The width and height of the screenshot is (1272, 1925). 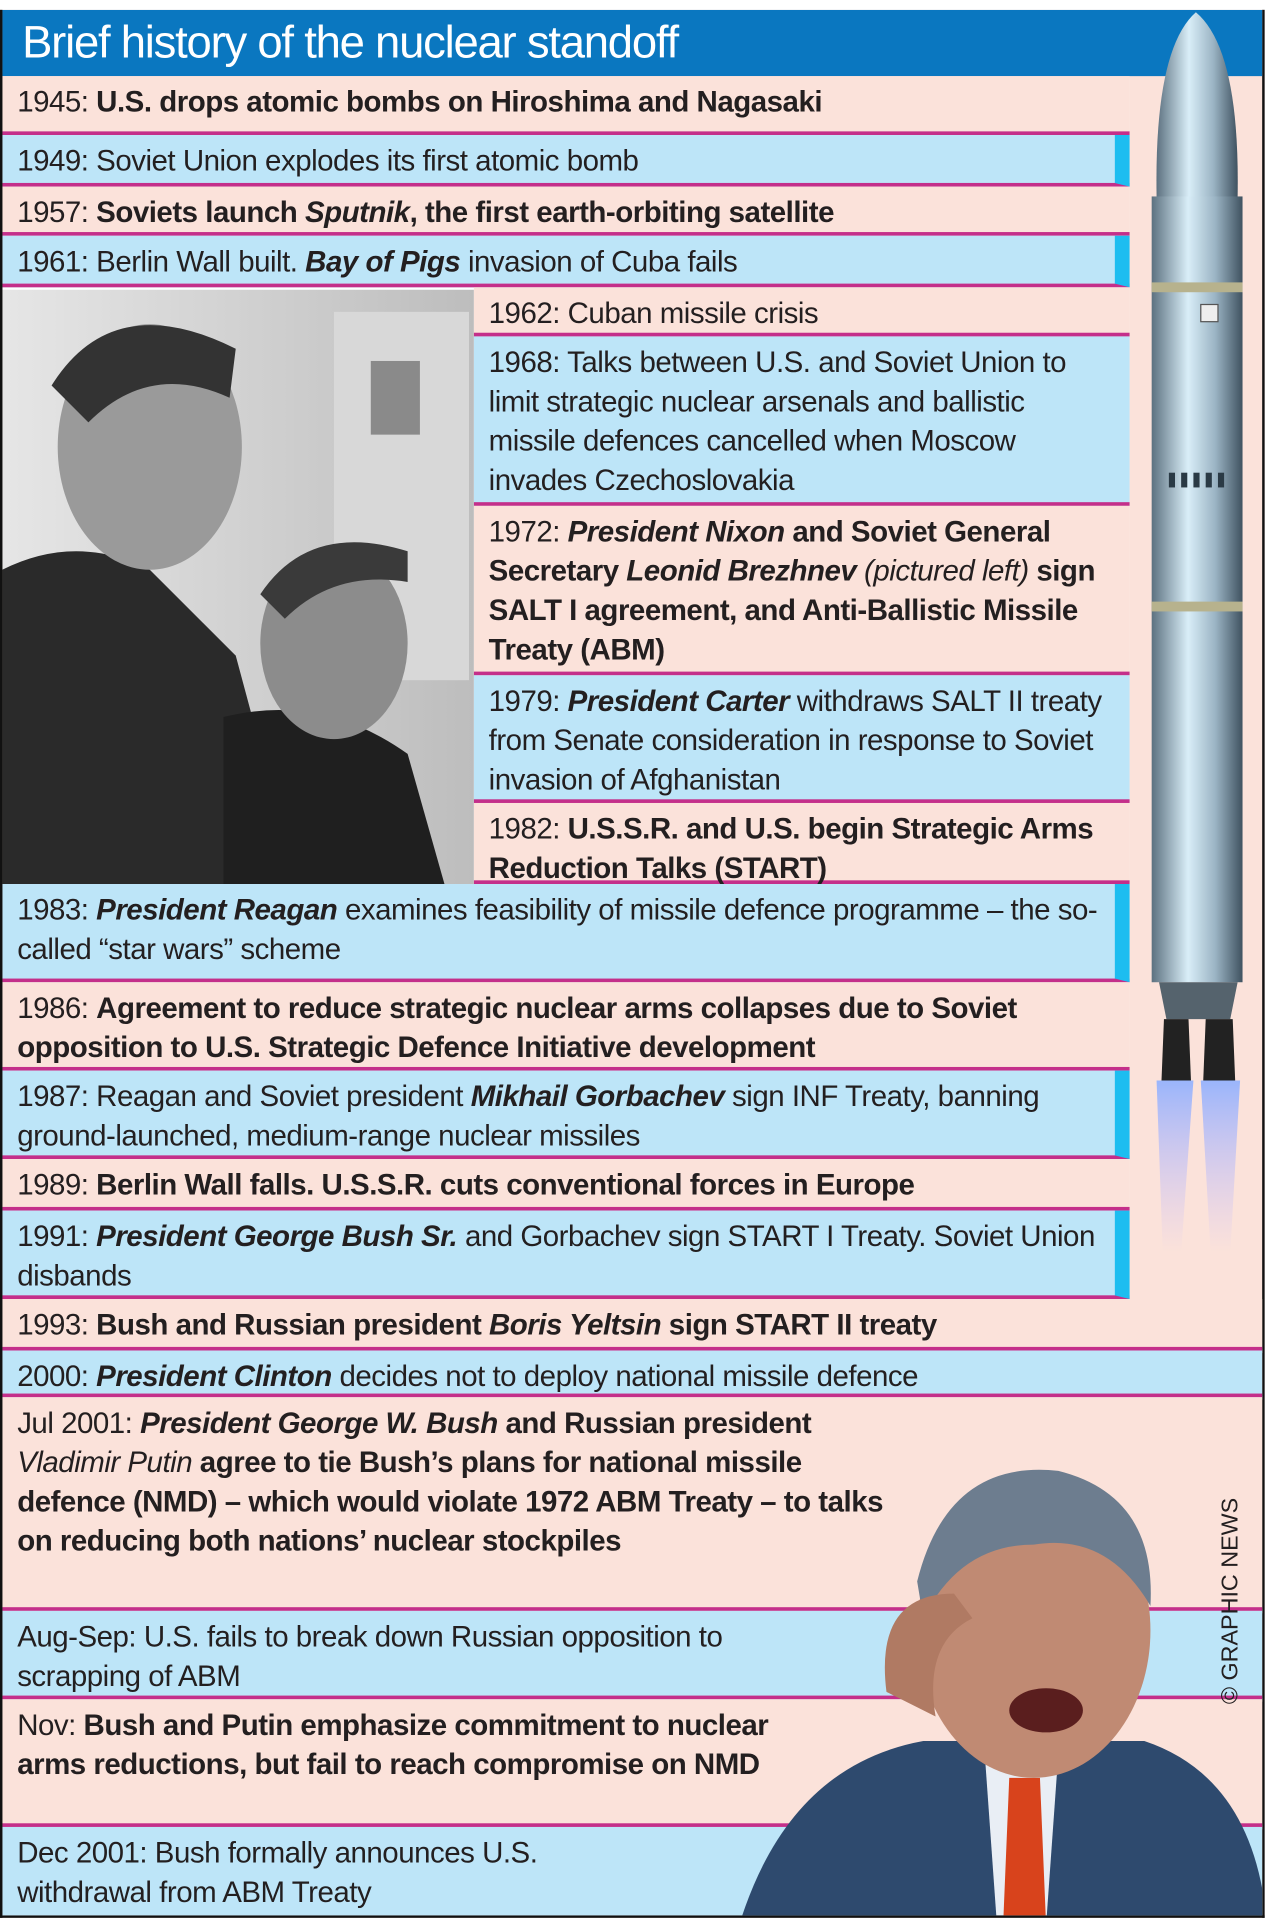 I want to click on entry-text-segment: 1957:, so click(x=57, y=213).